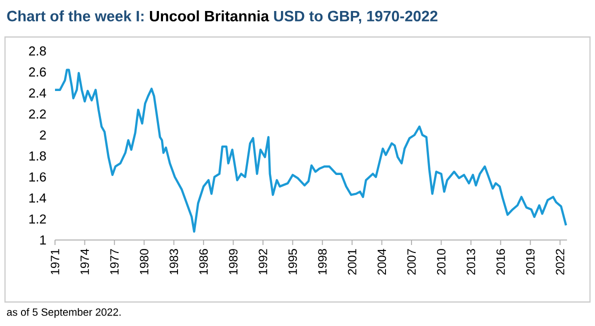 The height and width of the screenshot is (326, 595). What do you see at coordinates (37, 219) in the screenshot?
I see `y-tick-label: 1.2` at bounding box center [37, 219].